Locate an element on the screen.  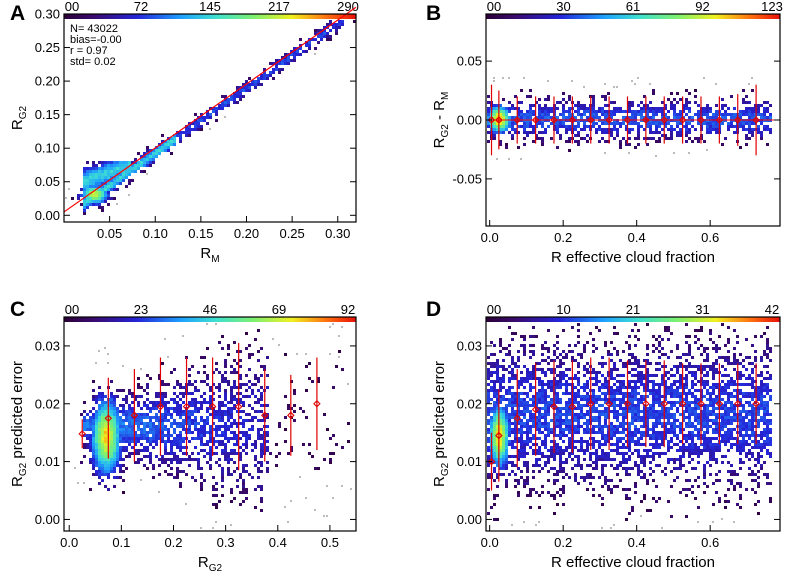
bin-mean-marker is located at coordinates (82, 434).